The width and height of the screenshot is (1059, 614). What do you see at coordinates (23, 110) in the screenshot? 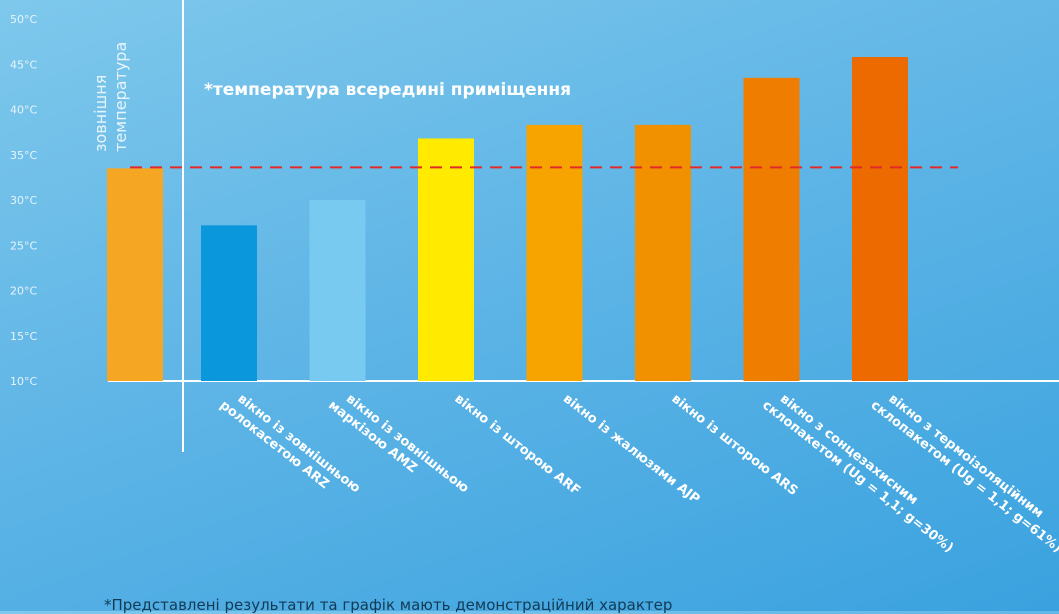
I see `y-tick-label: 40°C` at bounding box center [23, 110].